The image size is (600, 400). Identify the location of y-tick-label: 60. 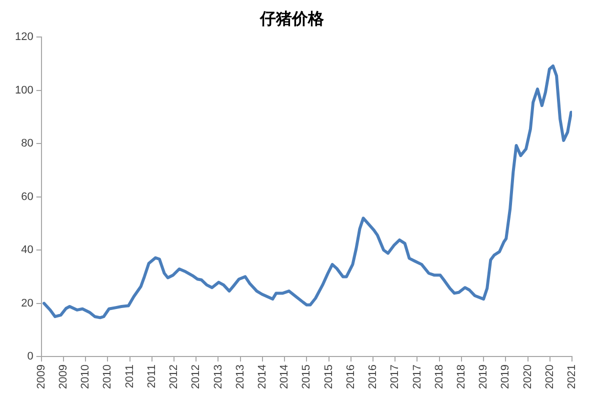
(27, 196).